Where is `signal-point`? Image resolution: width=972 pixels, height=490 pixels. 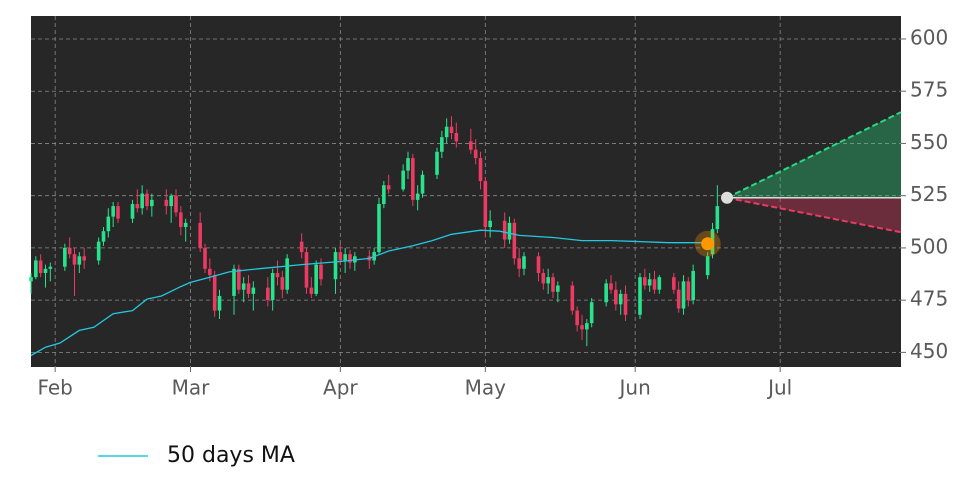
signal-point is located at coordinates (708, 244).